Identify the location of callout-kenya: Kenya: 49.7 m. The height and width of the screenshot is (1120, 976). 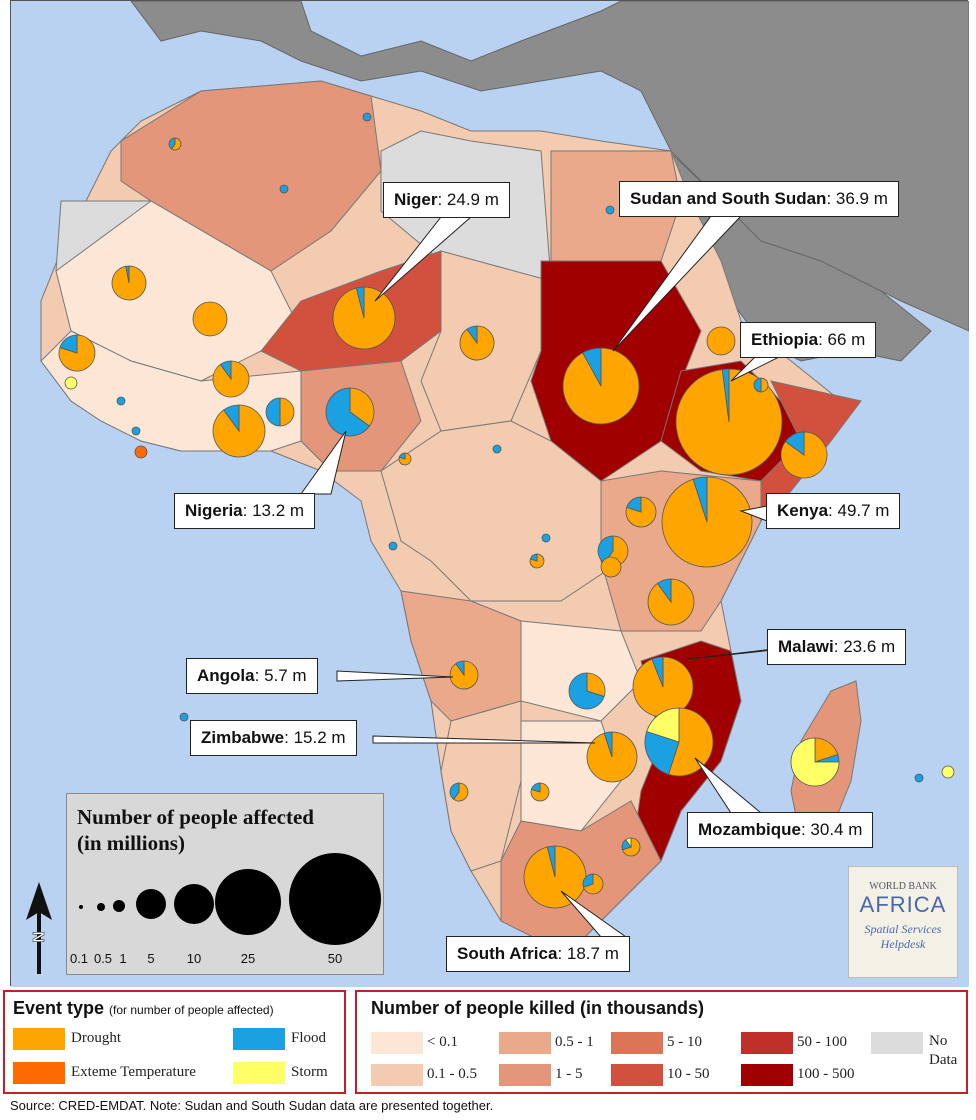
(833, 511).